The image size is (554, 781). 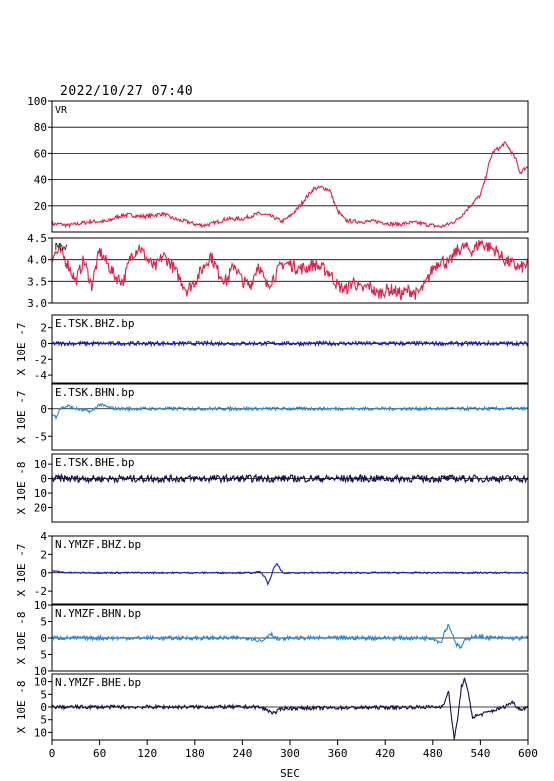 I want to click on ytick-label-n-ymzf-bhn-1: 5, so click(x=43, y=655).